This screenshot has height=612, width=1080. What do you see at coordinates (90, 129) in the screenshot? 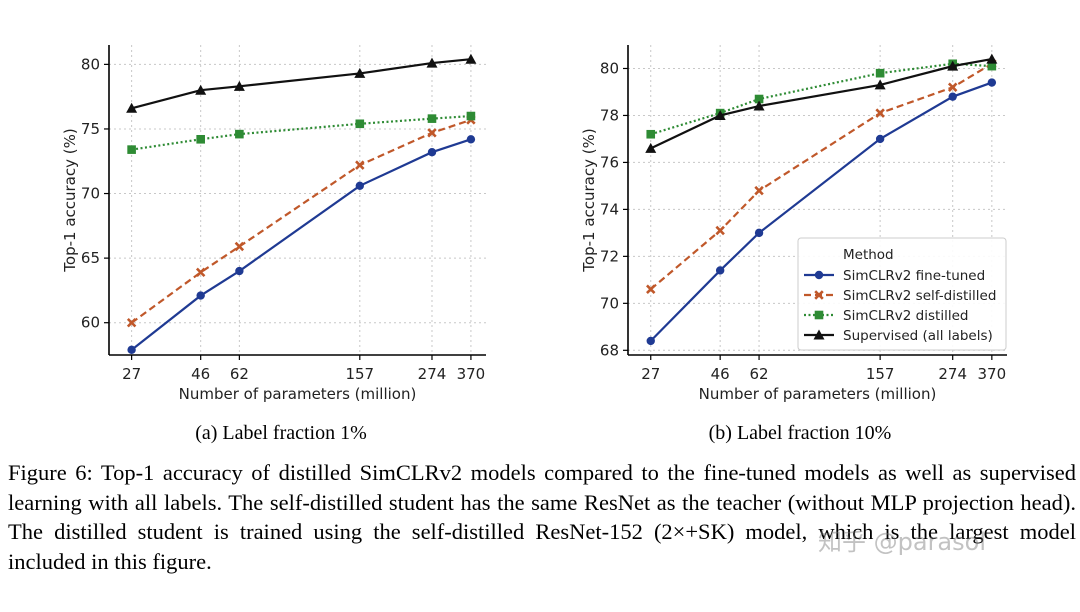
I see `y-tick-label: 75` at bounding box center [90, 129].